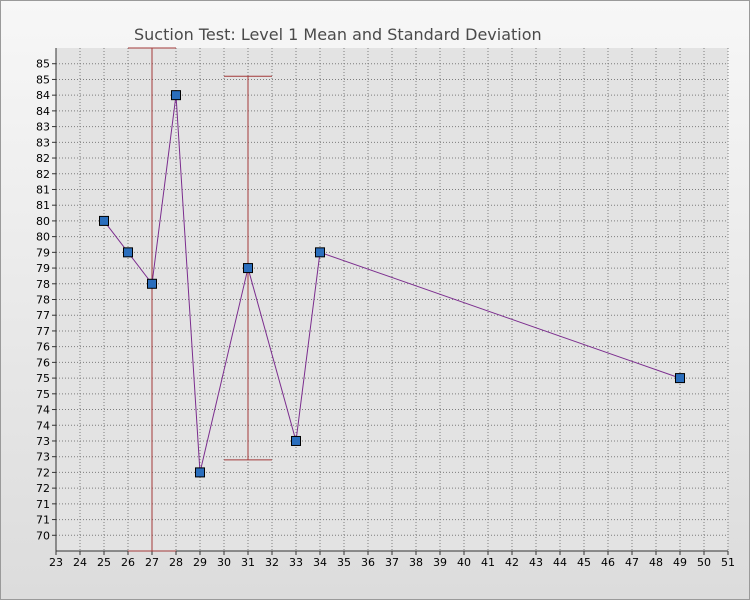 The image size is (750, 601). What do you see at coordinates (704, 562) in the screenshot?
I see `x-tick-label-27: 50` at bounding box center [704, 562].